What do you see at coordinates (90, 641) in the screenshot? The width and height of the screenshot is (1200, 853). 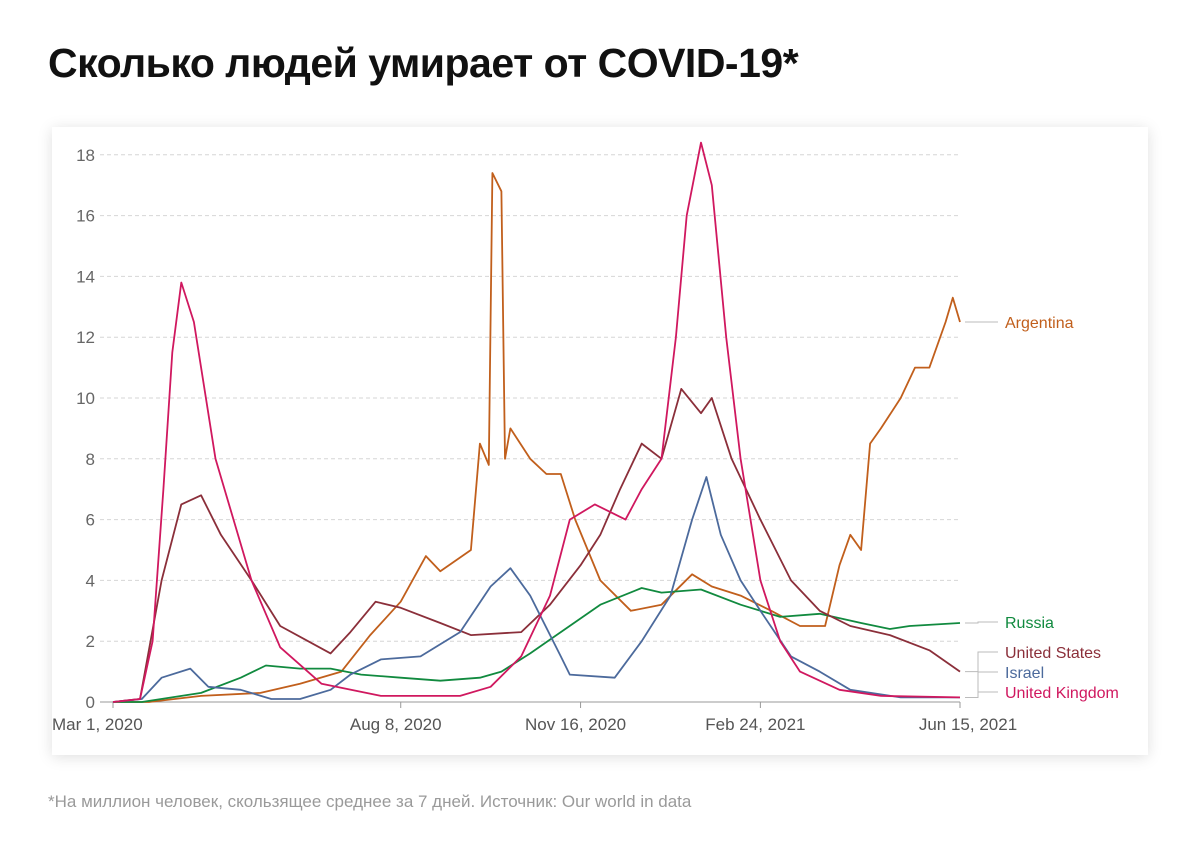 I see `y-tick-label: 2` at bounding box center [90, 641].